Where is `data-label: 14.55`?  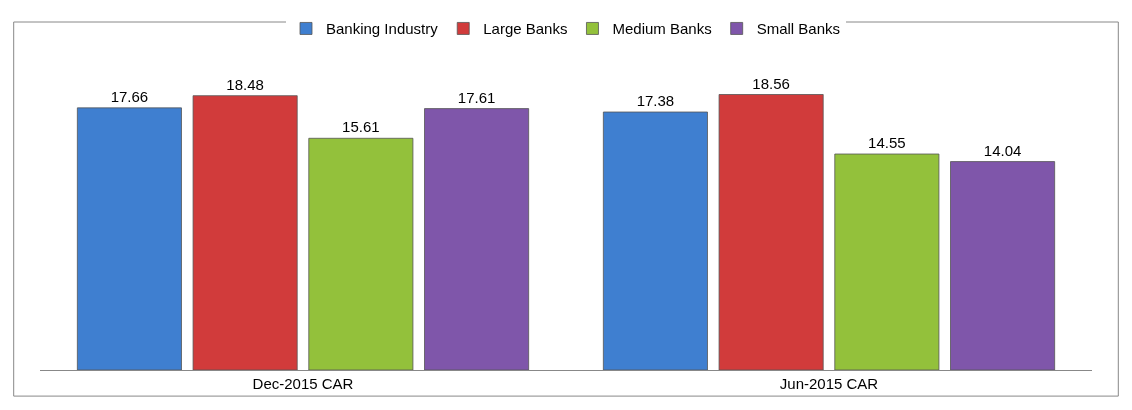
data-label: 14.55 is located at coordinates (887, 143).